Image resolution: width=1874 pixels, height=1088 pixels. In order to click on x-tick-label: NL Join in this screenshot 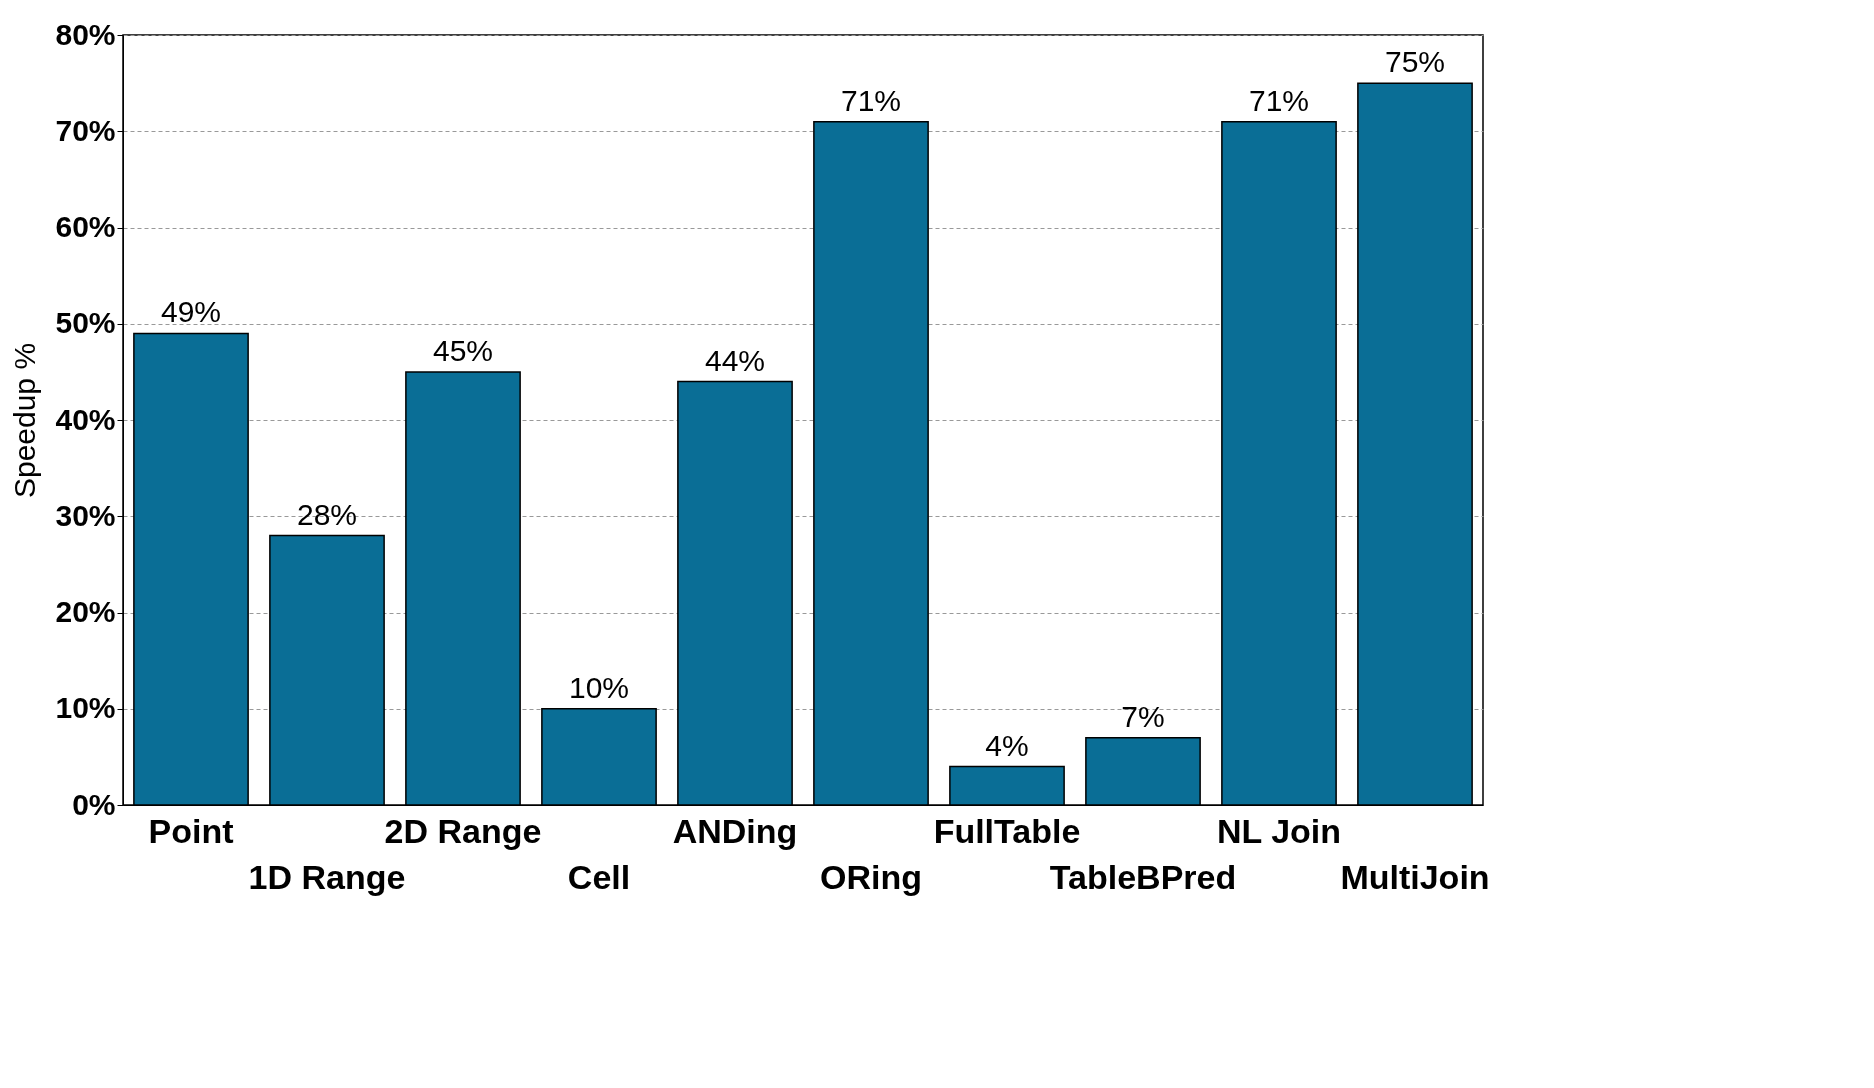, I will do `click(1279, 830)`.